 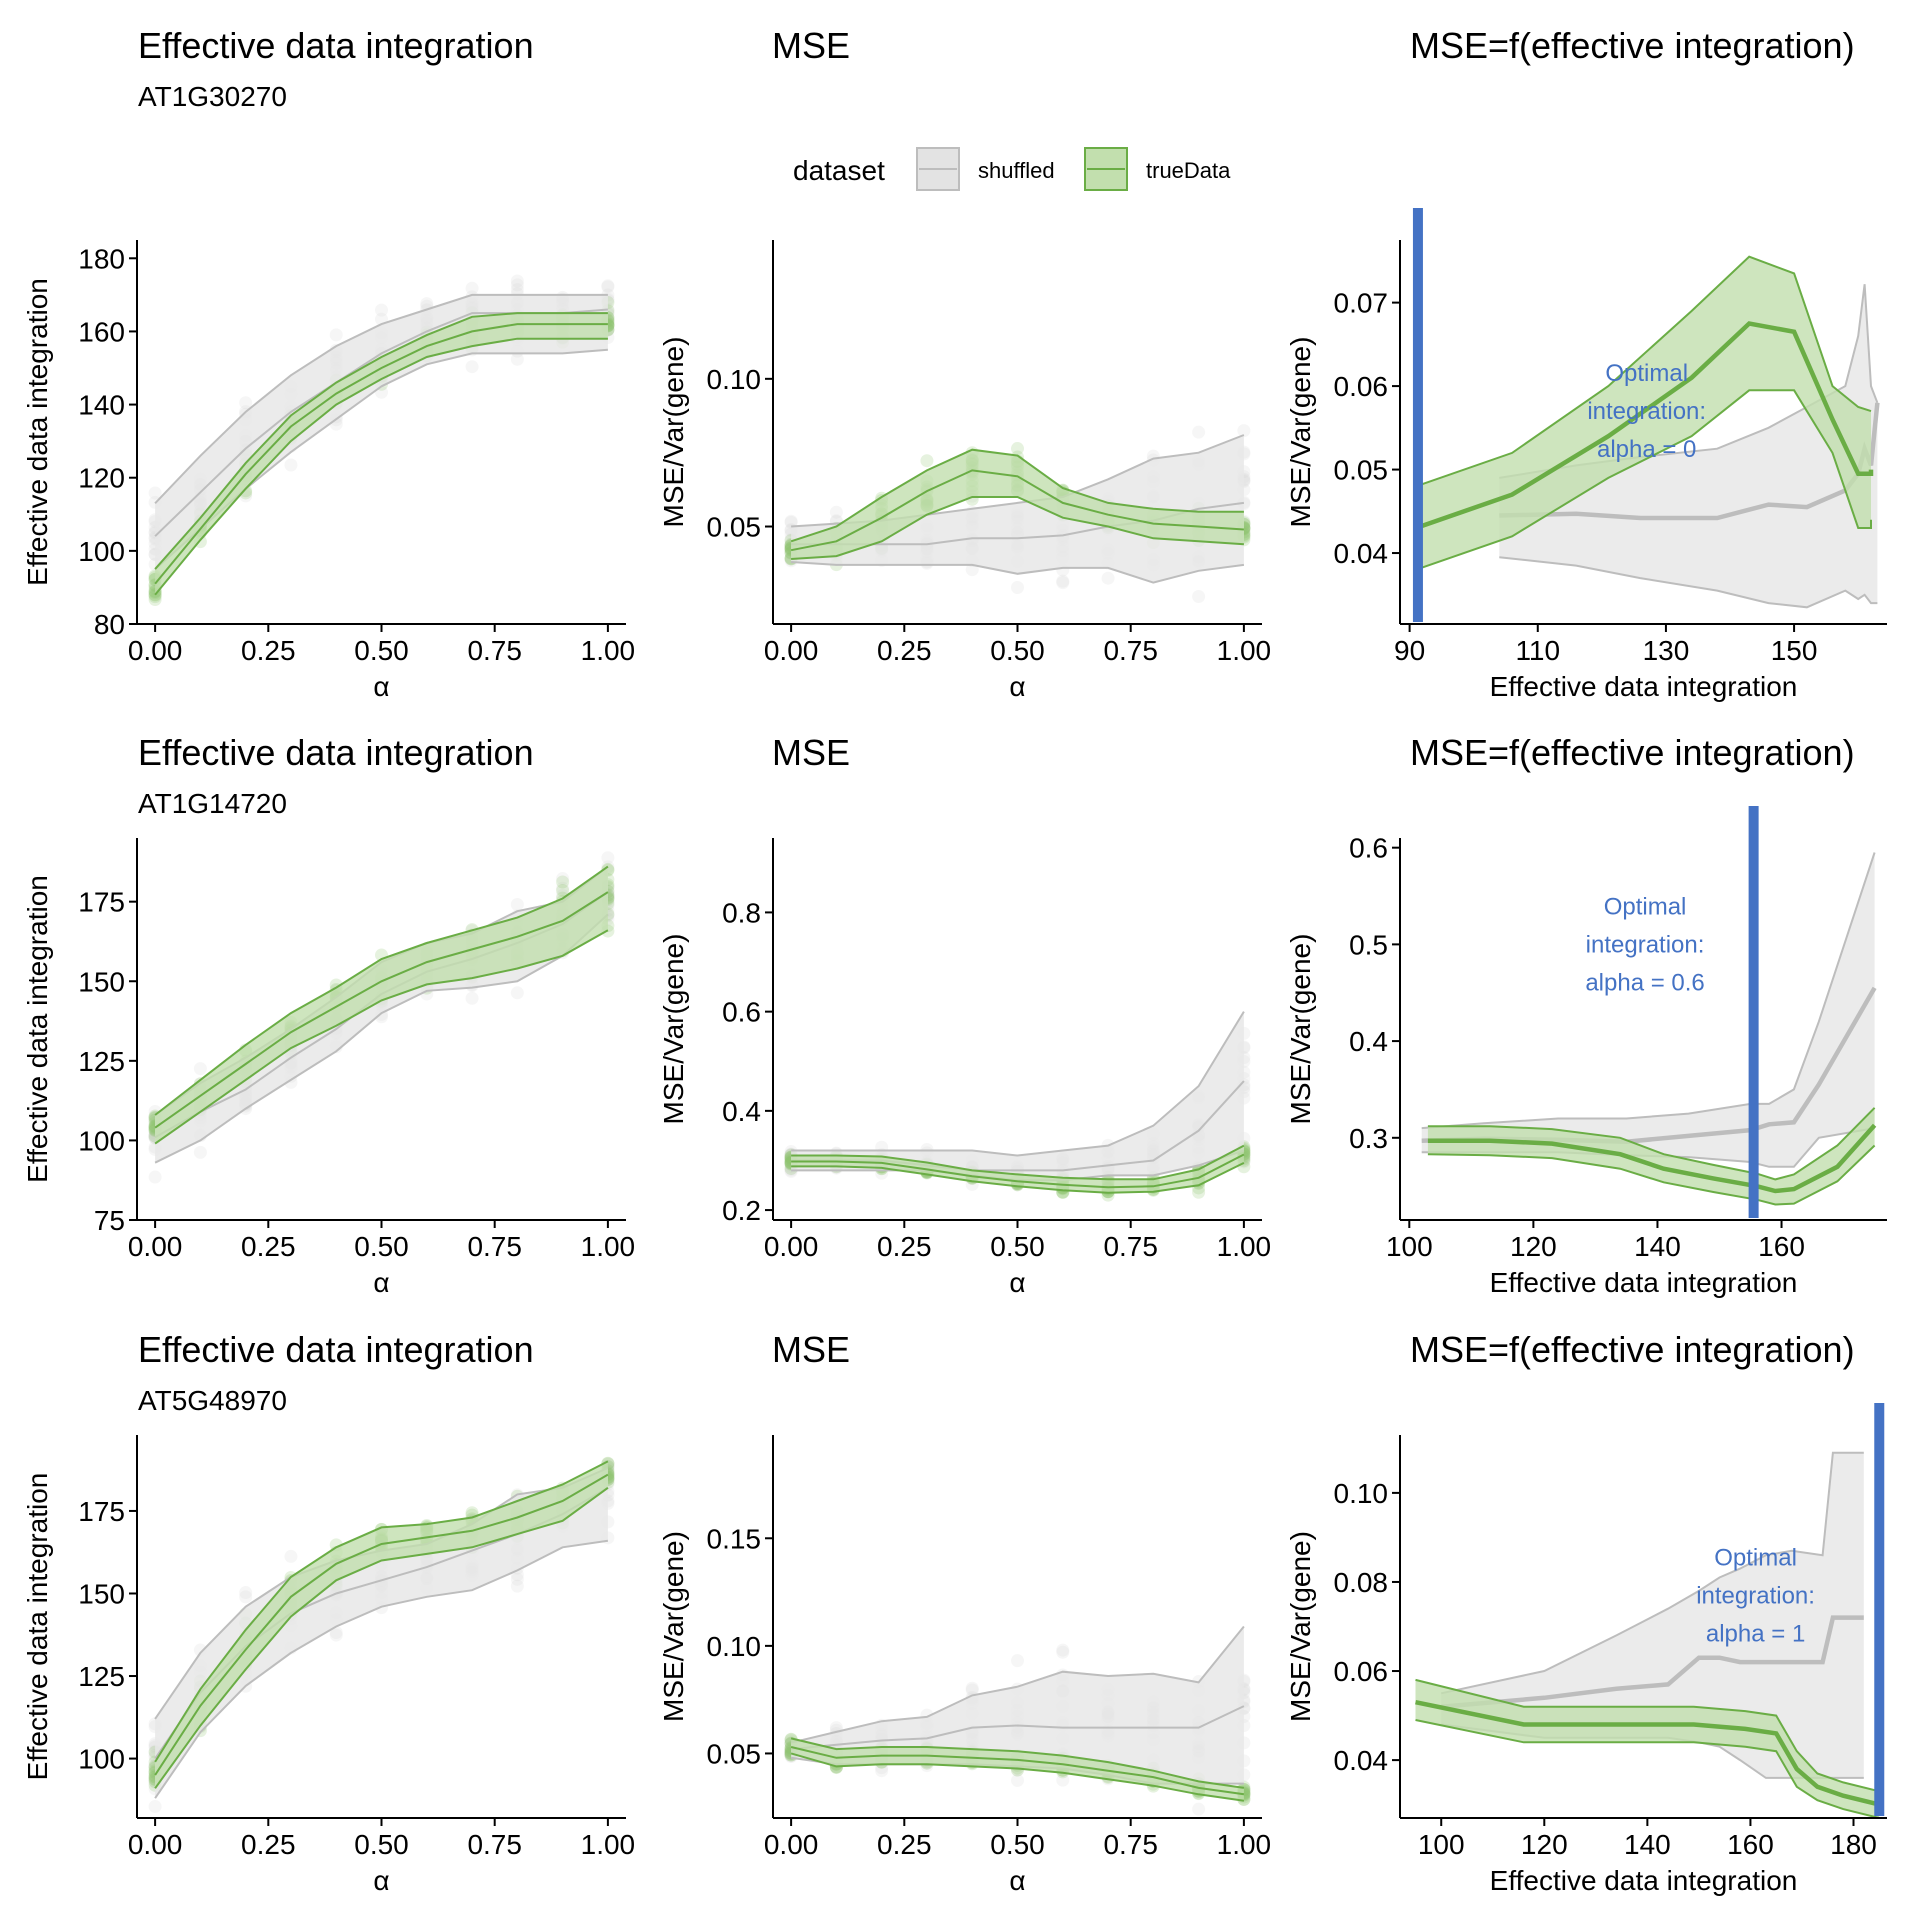 I want to click on panel-title: MSE, so click(x=811, y=45).